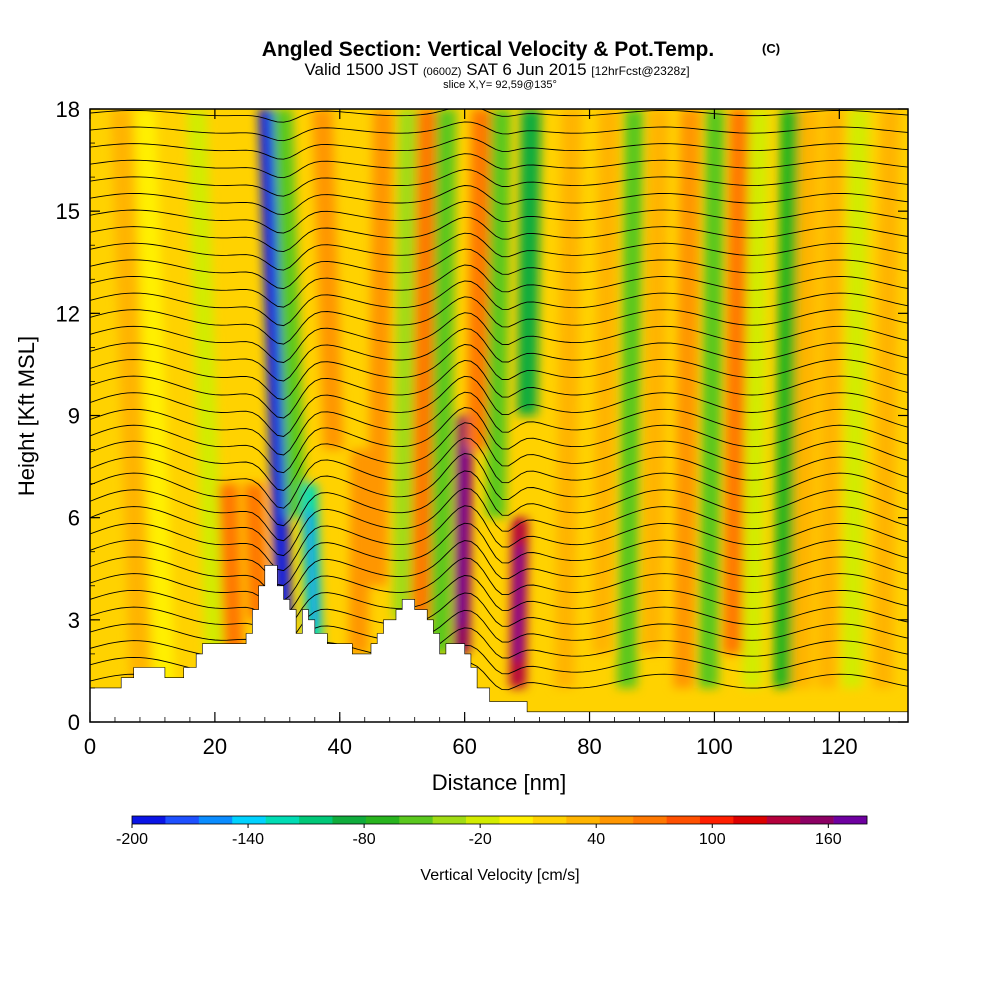 The width and height of the screenshot is (1000, 1000). I want to click on y-tick-label: 9, so click(74, 416).